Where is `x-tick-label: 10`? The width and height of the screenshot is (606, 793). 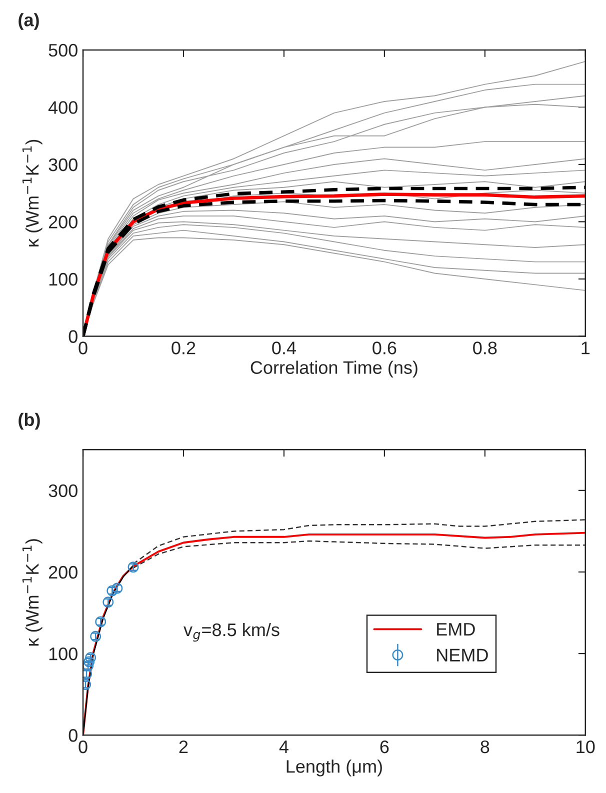
x-tick-label: 10 is located at coordinates (585, 747).